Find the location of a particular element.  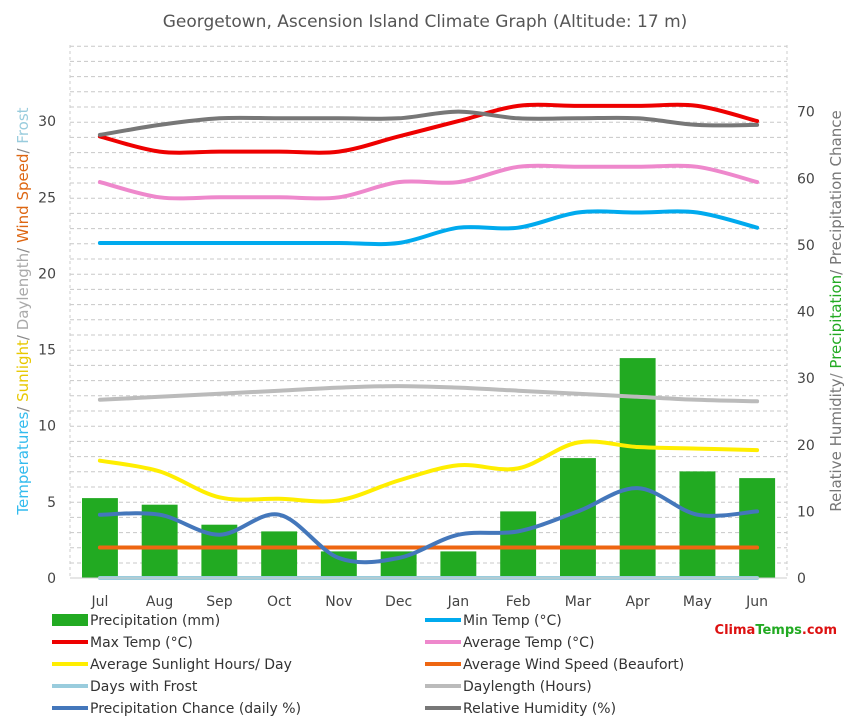

x-tick-label: Sep is located at coordinates (219, 602).